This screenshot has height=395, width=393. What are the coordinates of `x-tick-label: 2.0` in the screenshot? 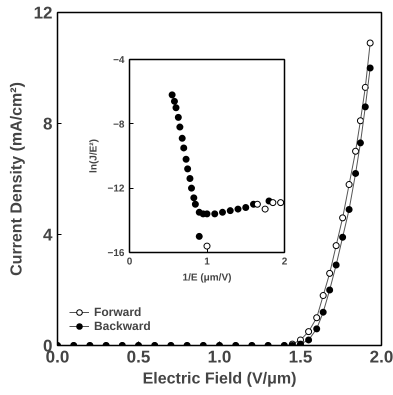 It's located at (381, 357).